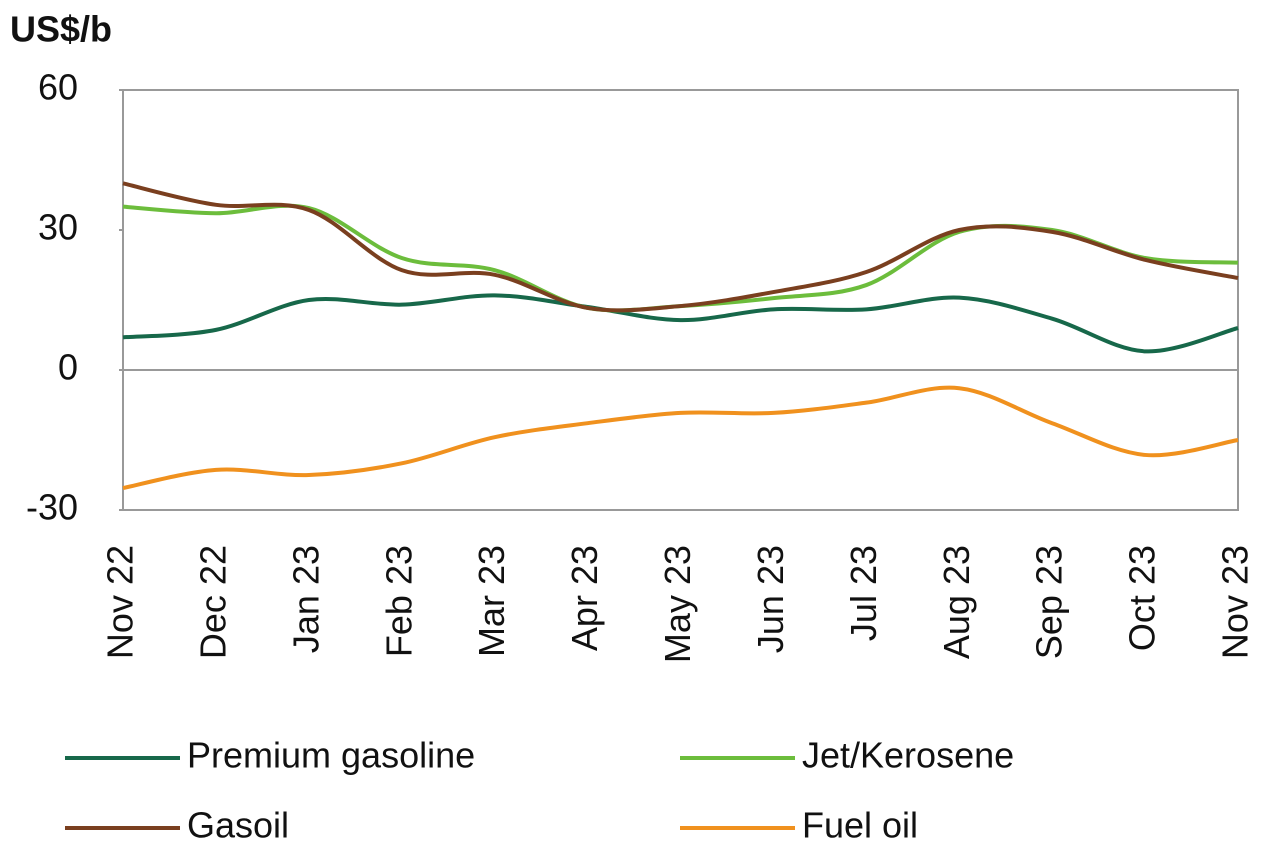 The image size is (1262, 850). What do you see at coordinates (61, 29) in the screenshot?
I see `y-axis-label: US$/b` at bounding box center [61, 29].